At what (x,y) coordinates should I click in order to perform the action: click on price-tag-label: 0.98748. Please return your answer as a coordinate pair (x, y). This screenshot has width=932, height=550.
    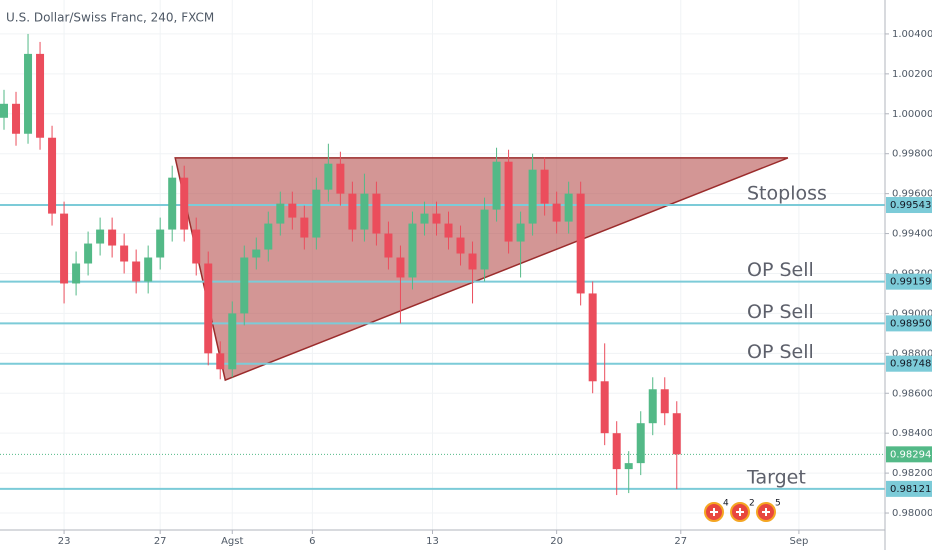
    Looking at the image, I should click on (910, 364).